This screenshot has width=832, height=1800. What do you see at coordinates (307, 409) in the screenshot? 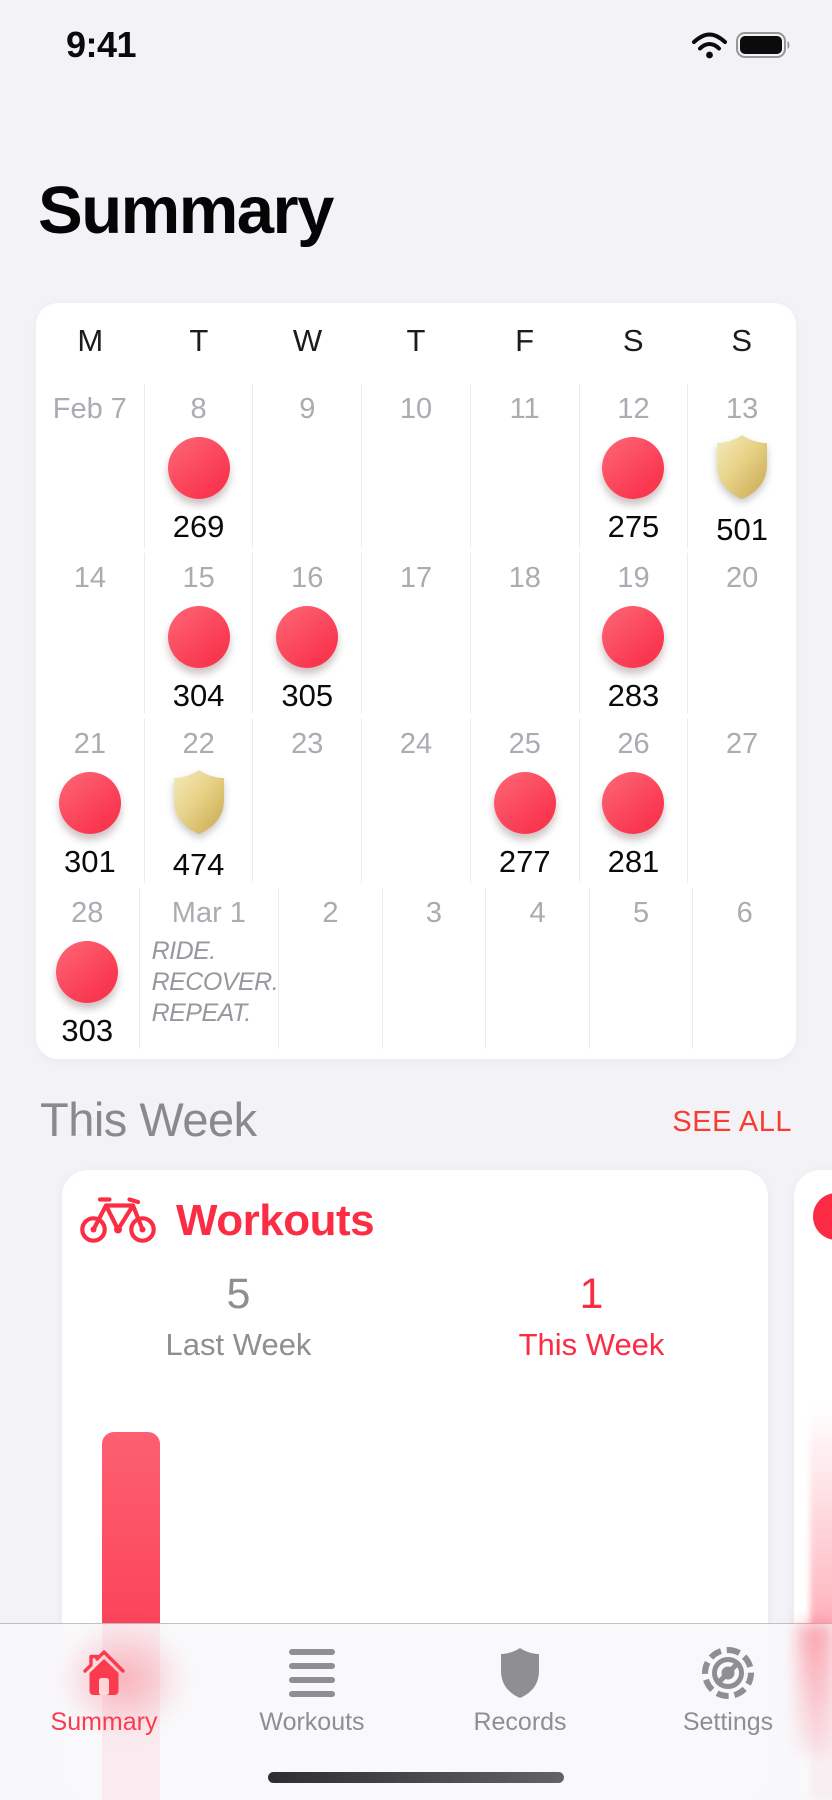
I see `calendar-date-label: 9` at bounding box center [307, 409].